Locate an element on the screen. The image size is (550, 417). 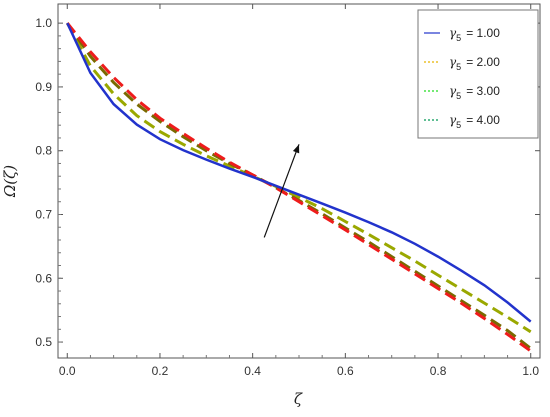
y-tick-label: 0.6 is located at coordinates (43, 278).